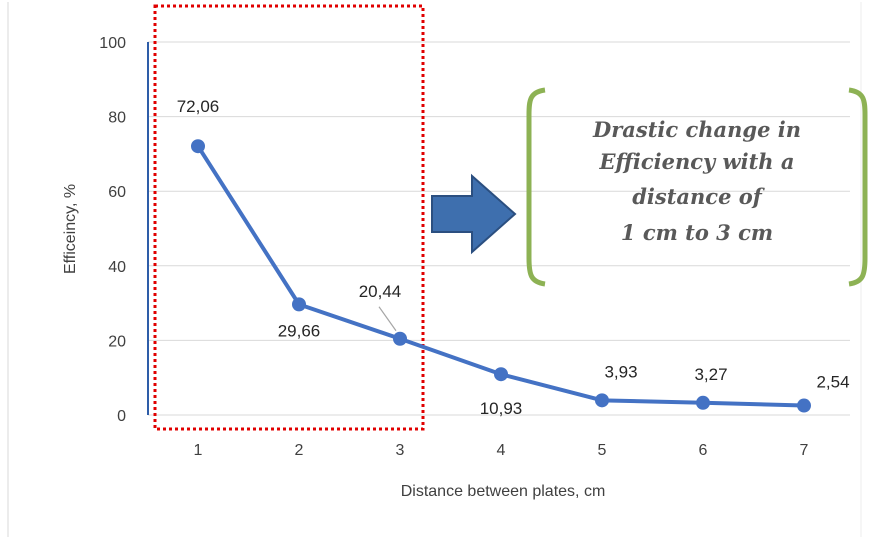 The image size is (875, 537). I want to click on annotation-line-3: distance of, so click(699, 196).